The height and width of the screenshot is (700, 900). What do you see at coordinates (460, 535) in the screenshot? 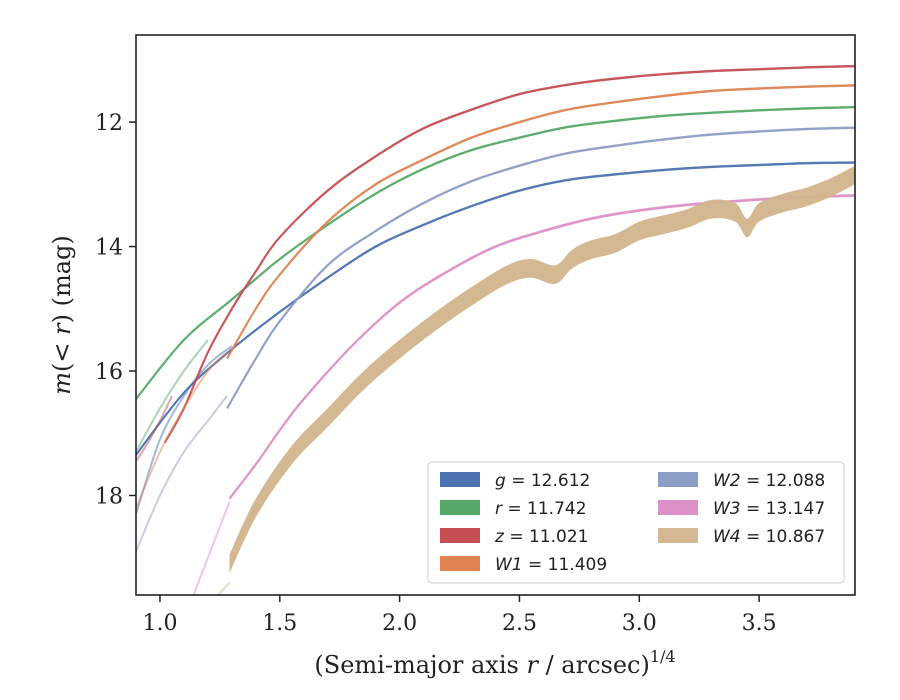
I see `legend-swatch-z` at bounding box center [460, 535].